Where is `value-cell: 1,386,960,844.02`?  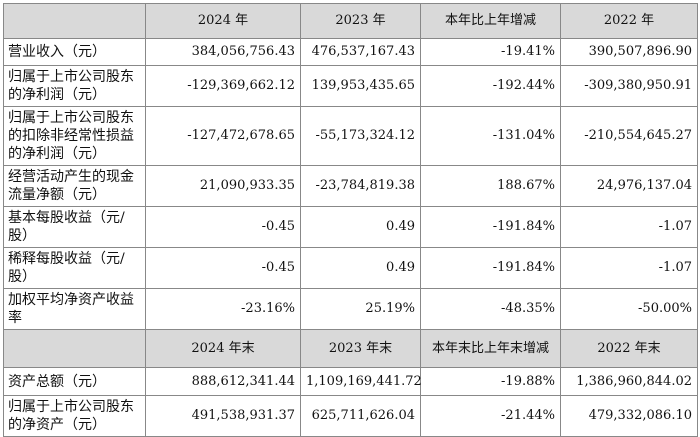
value-cell: 1,386,960,844.02 is located at coordinates (629, 381).